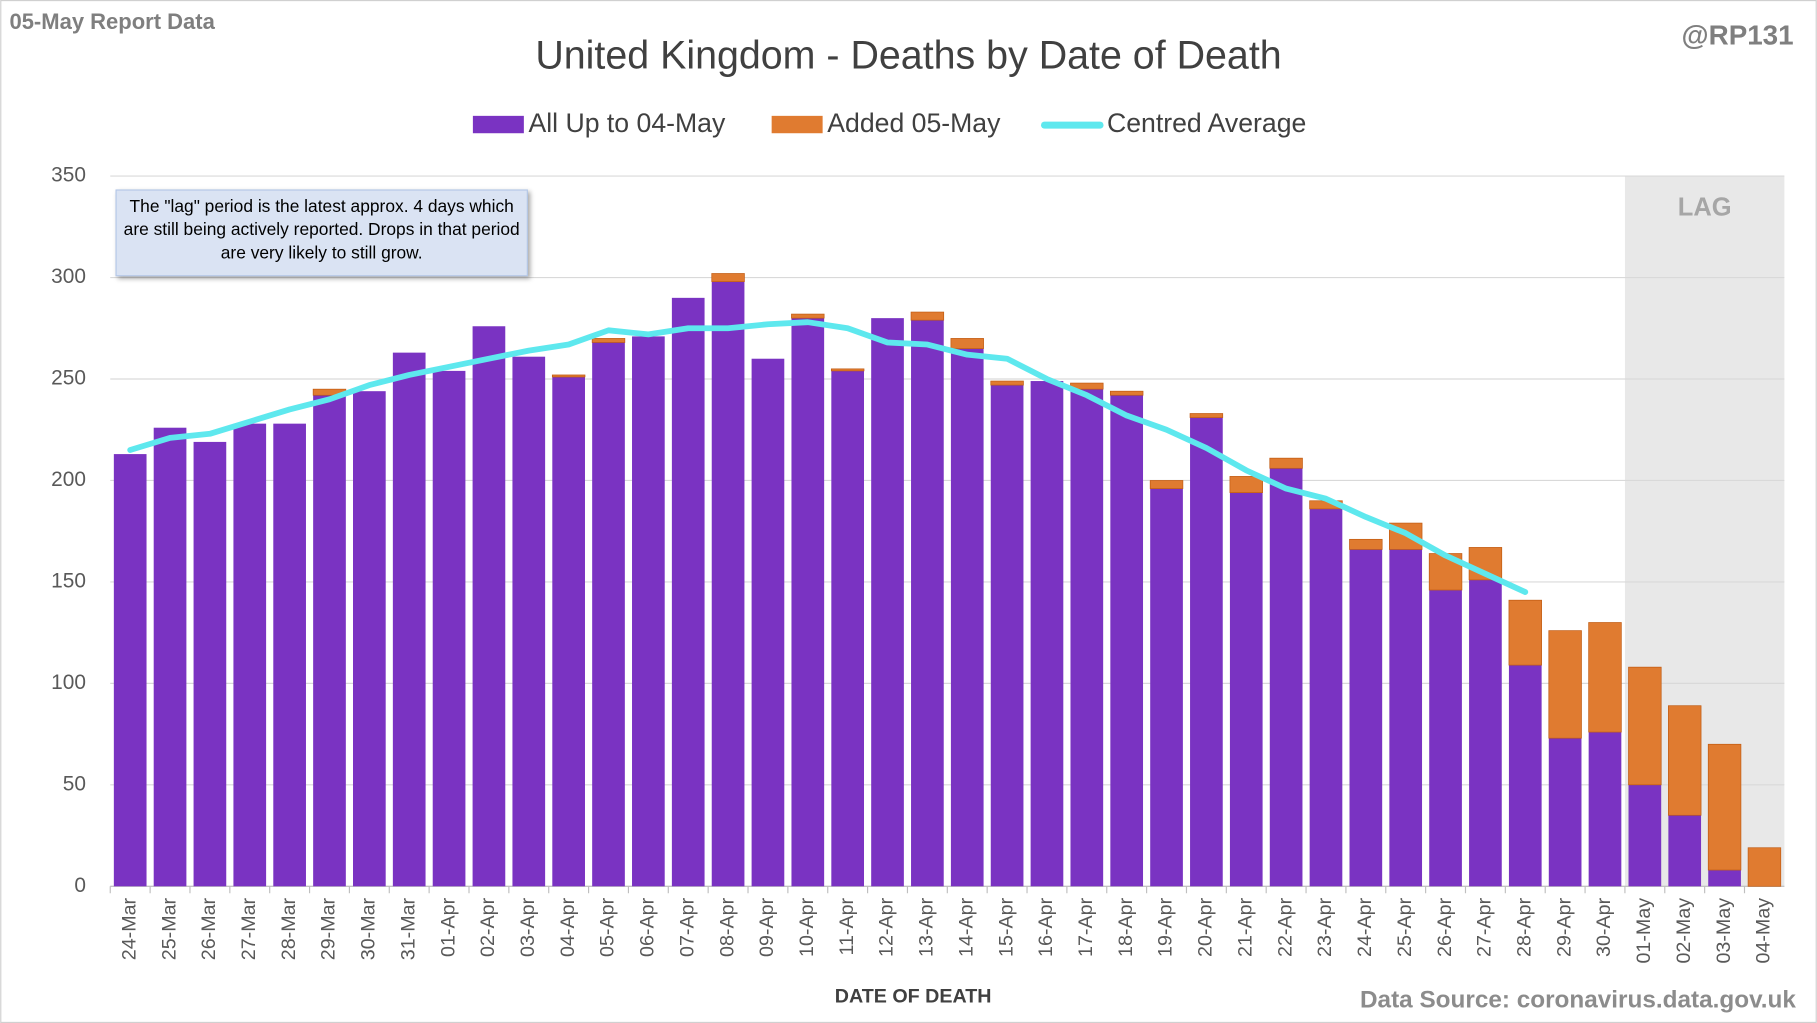  I want to click on x-tick-label: 03-May, so click(1724, 931).